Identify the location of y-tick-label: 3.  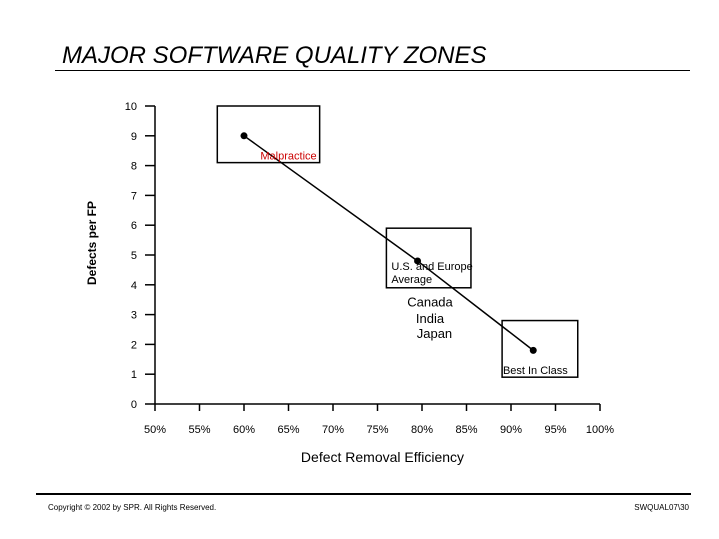
(134, 316).